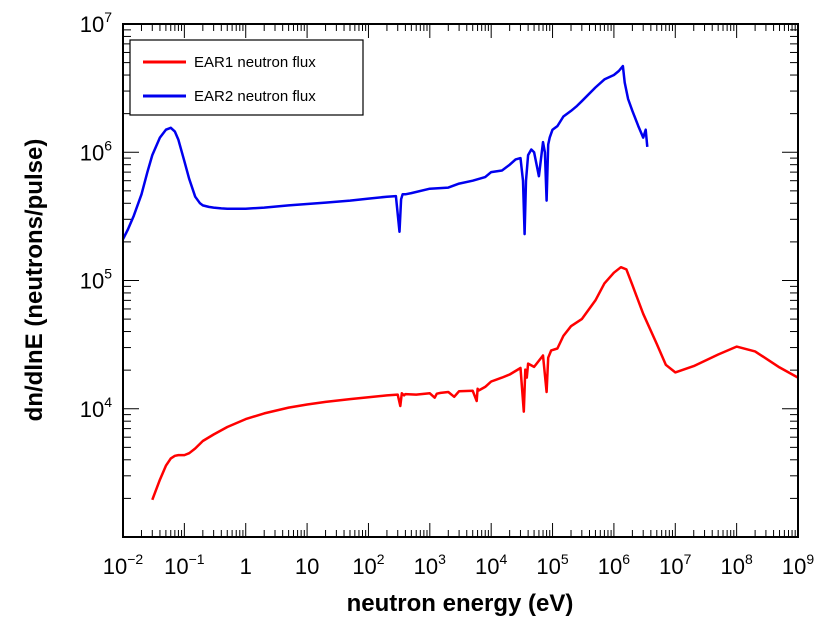  What do you see at coordinates (307, 566) in the screenshot?
I see `x-tick-label: 10` at bounding box center [307, 566].